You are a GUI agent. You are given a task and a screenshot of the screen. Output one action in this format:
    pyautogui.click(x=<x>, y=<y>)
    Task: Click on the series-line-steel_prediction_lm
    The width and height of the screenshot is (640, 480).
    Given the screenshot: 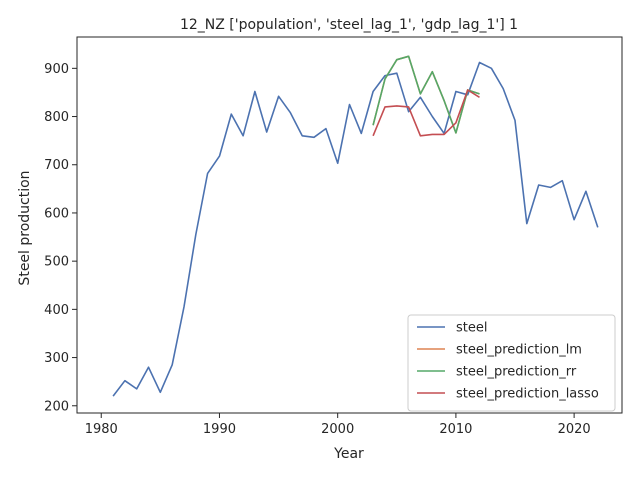 What is the action you would take?
    pyautogui.click(x=426, y=94)
    